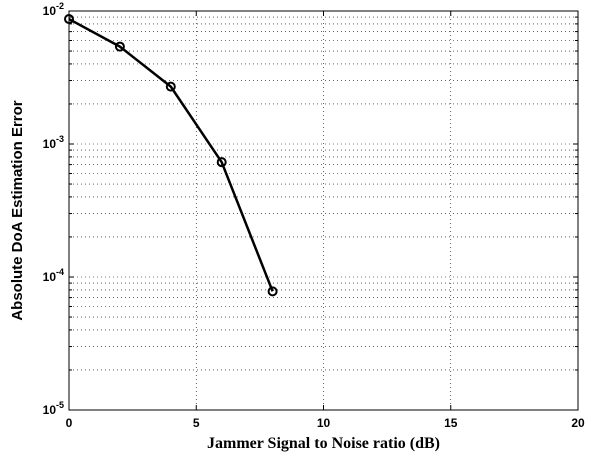  What do you see at coordinates (60, 272) in the screenshot?
I see `y-tick-exponent: -4` at bounding box center [60, 272].